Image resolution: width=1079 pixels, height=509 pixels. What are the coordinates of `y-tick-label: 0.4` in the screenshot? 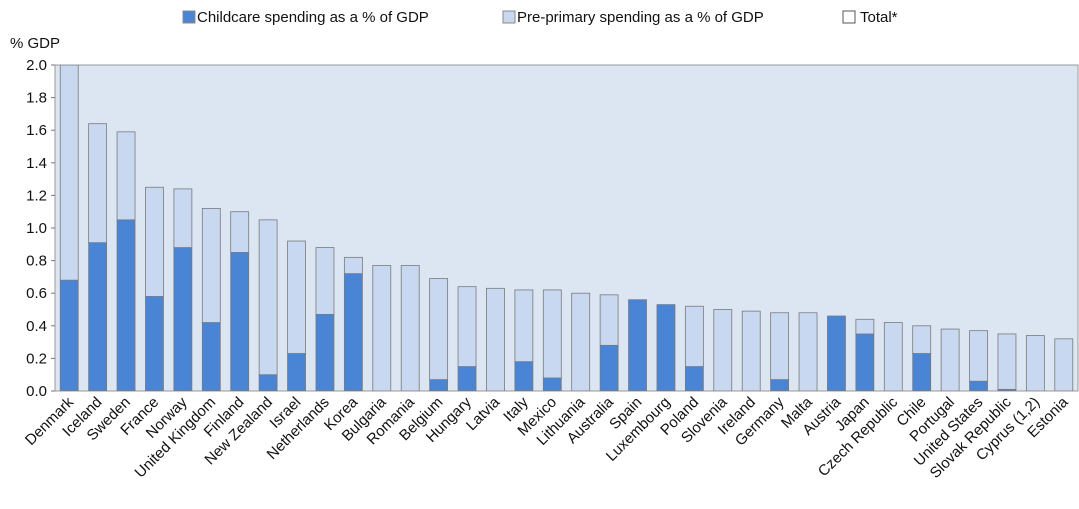 It's located at (36, 326).